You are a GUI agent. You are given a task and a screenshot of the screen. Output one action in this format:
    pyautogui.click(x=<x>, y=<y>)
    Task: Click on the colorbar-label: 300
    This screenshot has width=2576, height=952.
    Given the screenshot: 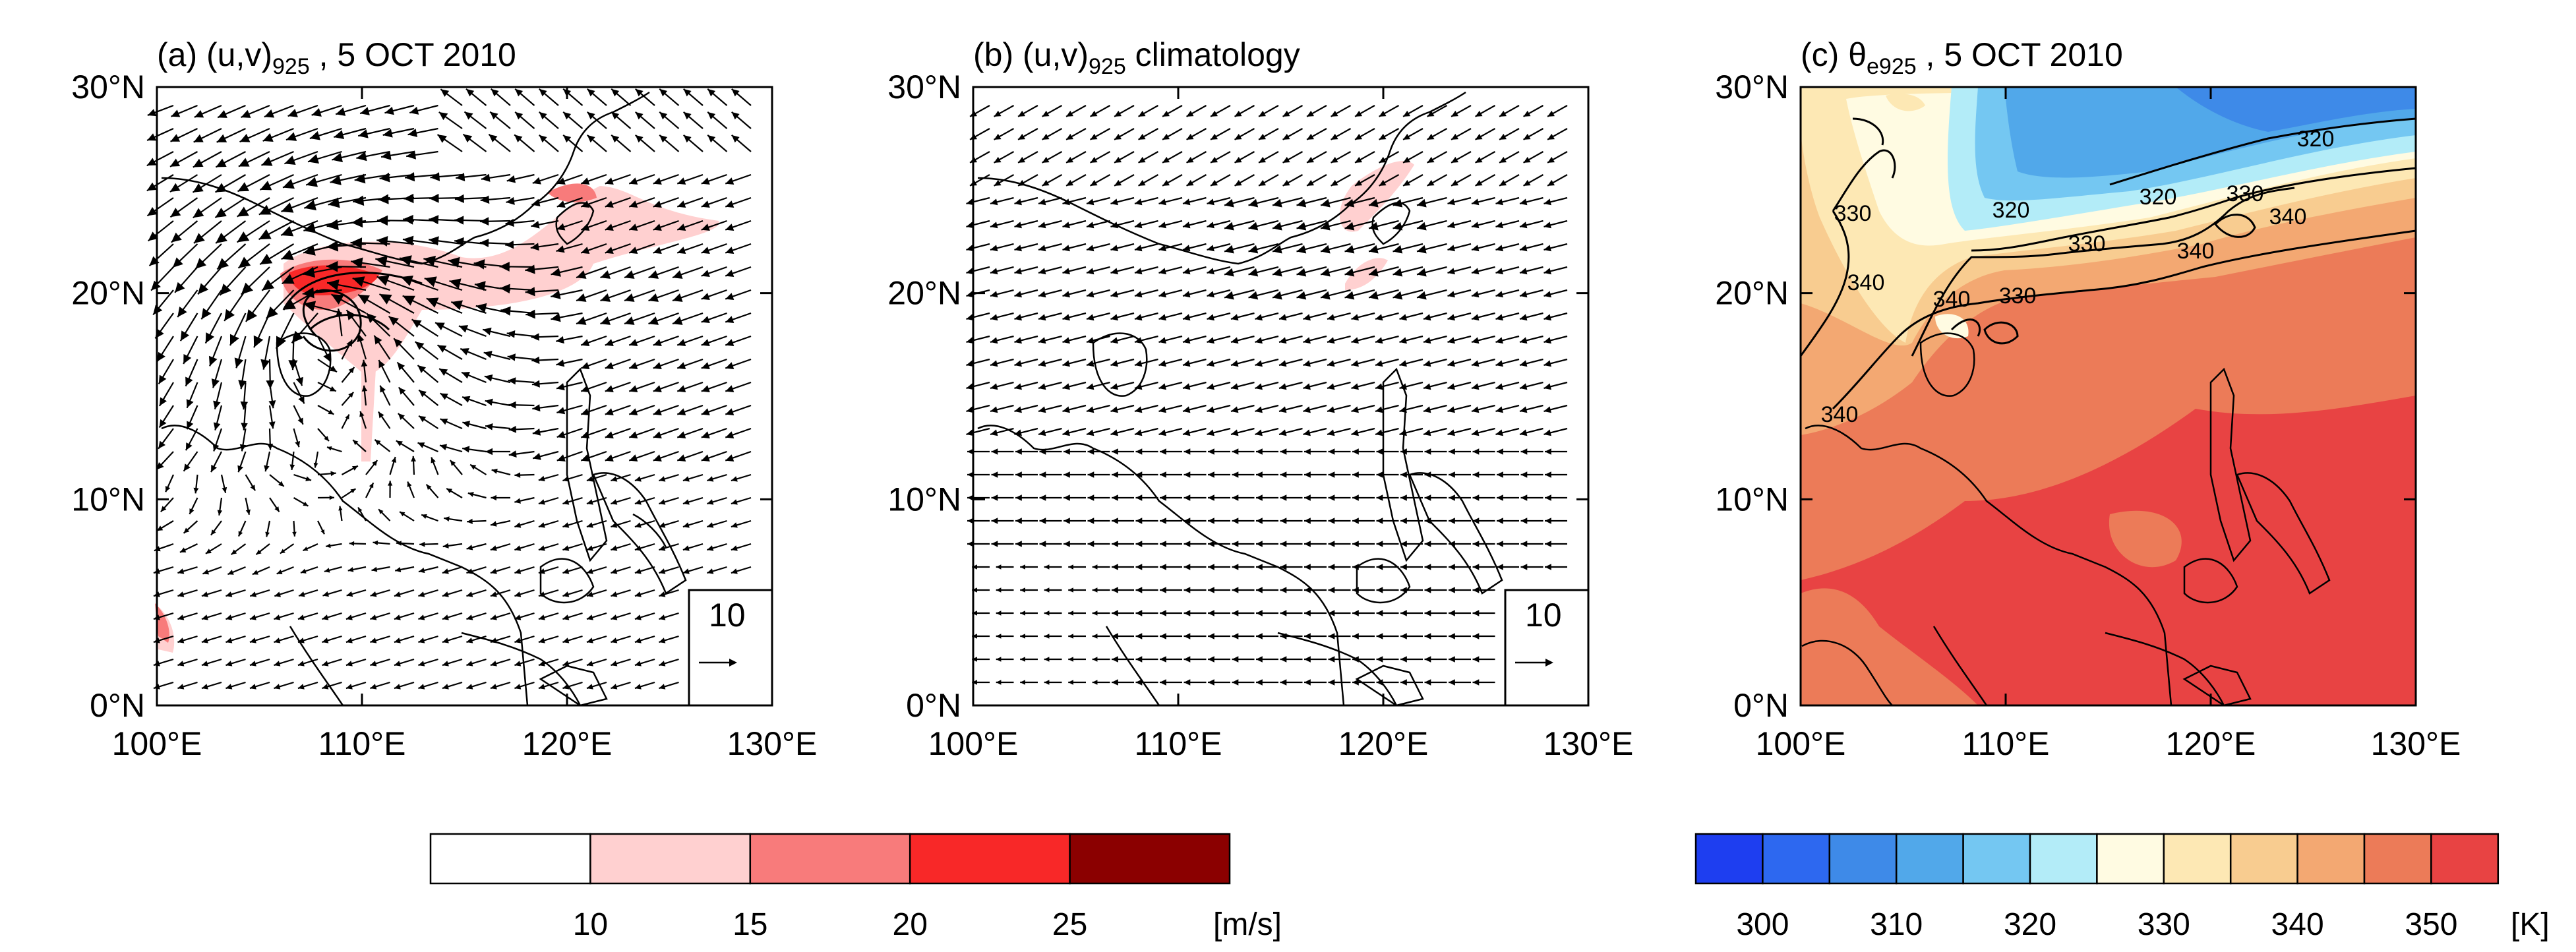 What is the action you would take?
    pyautogui.click(x=1762, y=924)
    